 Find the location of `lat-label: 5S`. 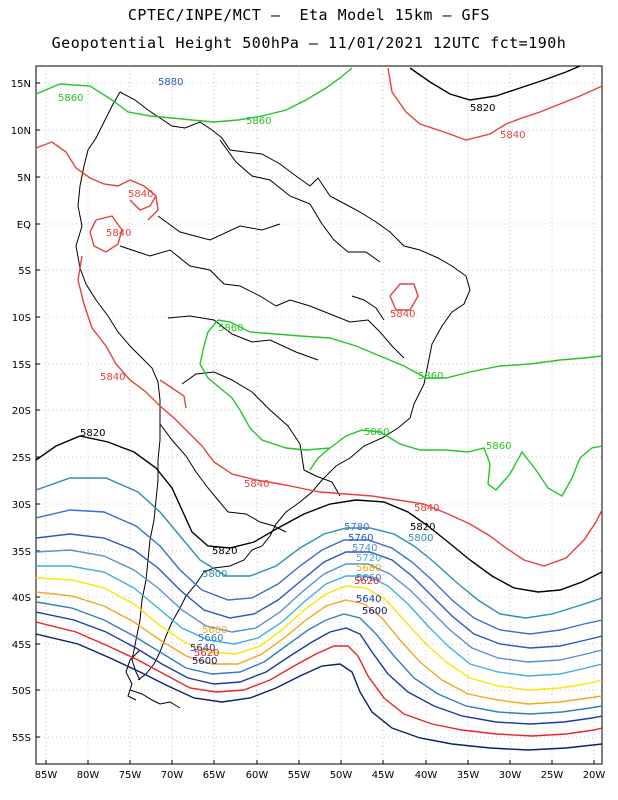

lat-label: 5S is located at coordinates (24, 271).